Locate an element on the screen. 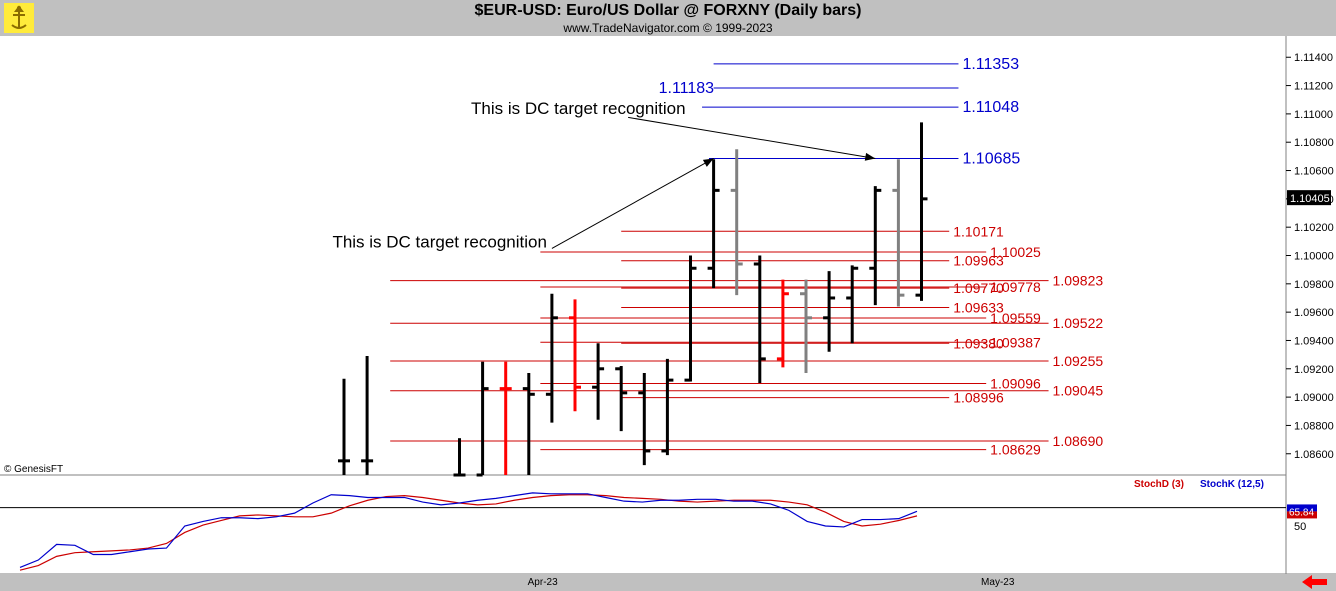 The image size is (1336, 591). target-level-label: 1.09559 is located at coordinates (1015, 318).